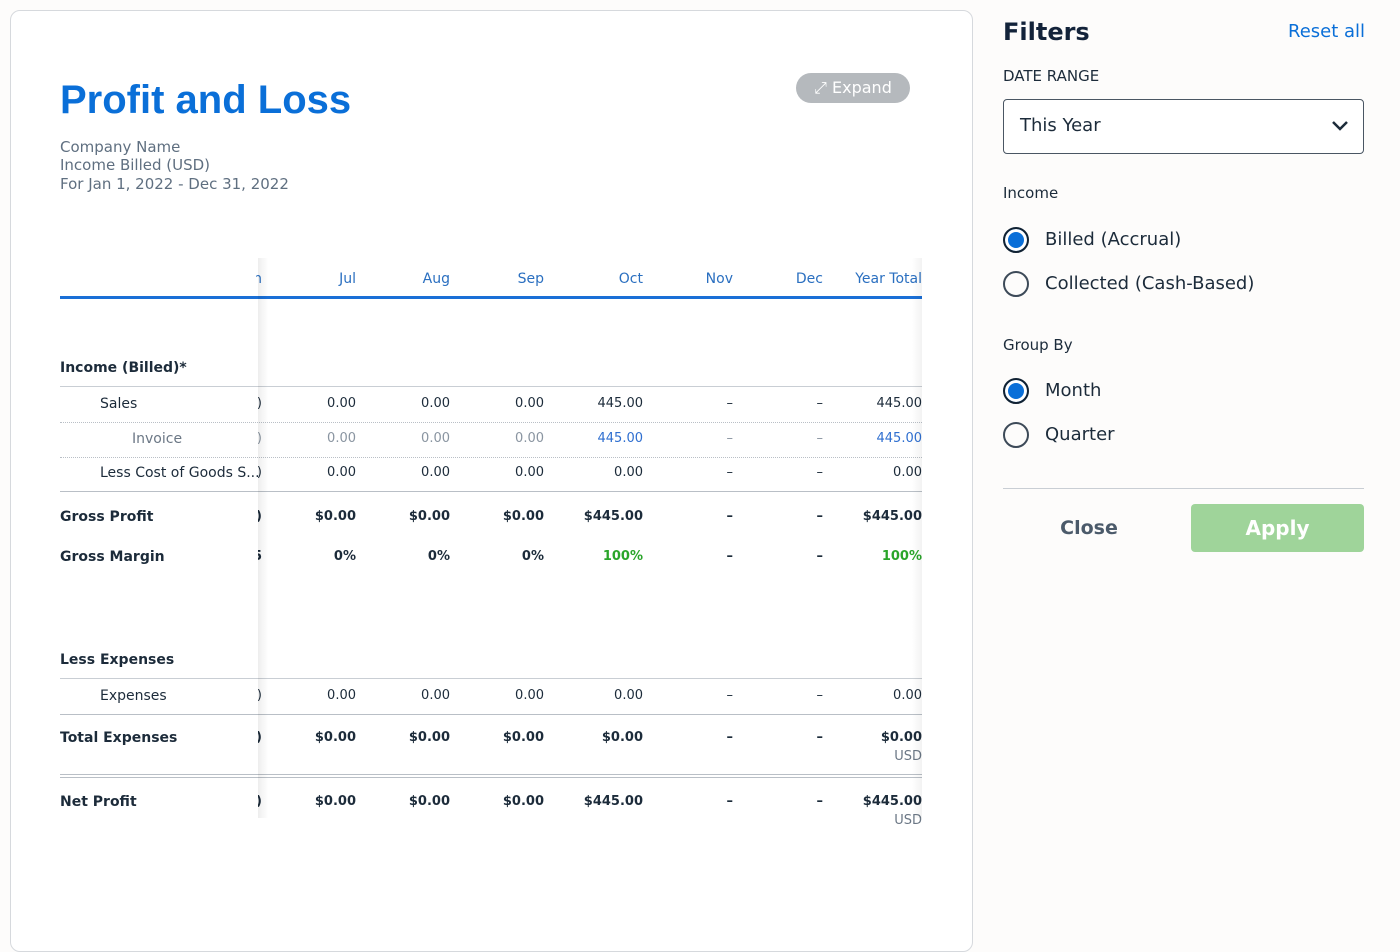 The image size is (1400, 952). I want to click on header-rule, so click(491, 297).